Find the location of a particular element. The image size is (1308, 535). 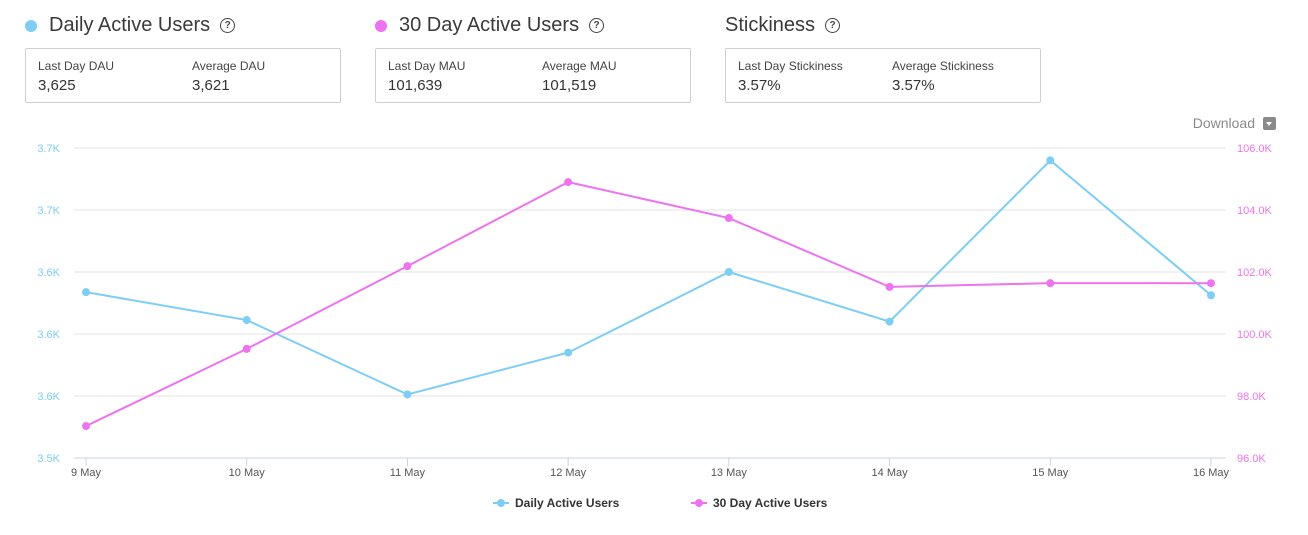

stat-label: Average Stickiness is located at coordinates (943, 66).